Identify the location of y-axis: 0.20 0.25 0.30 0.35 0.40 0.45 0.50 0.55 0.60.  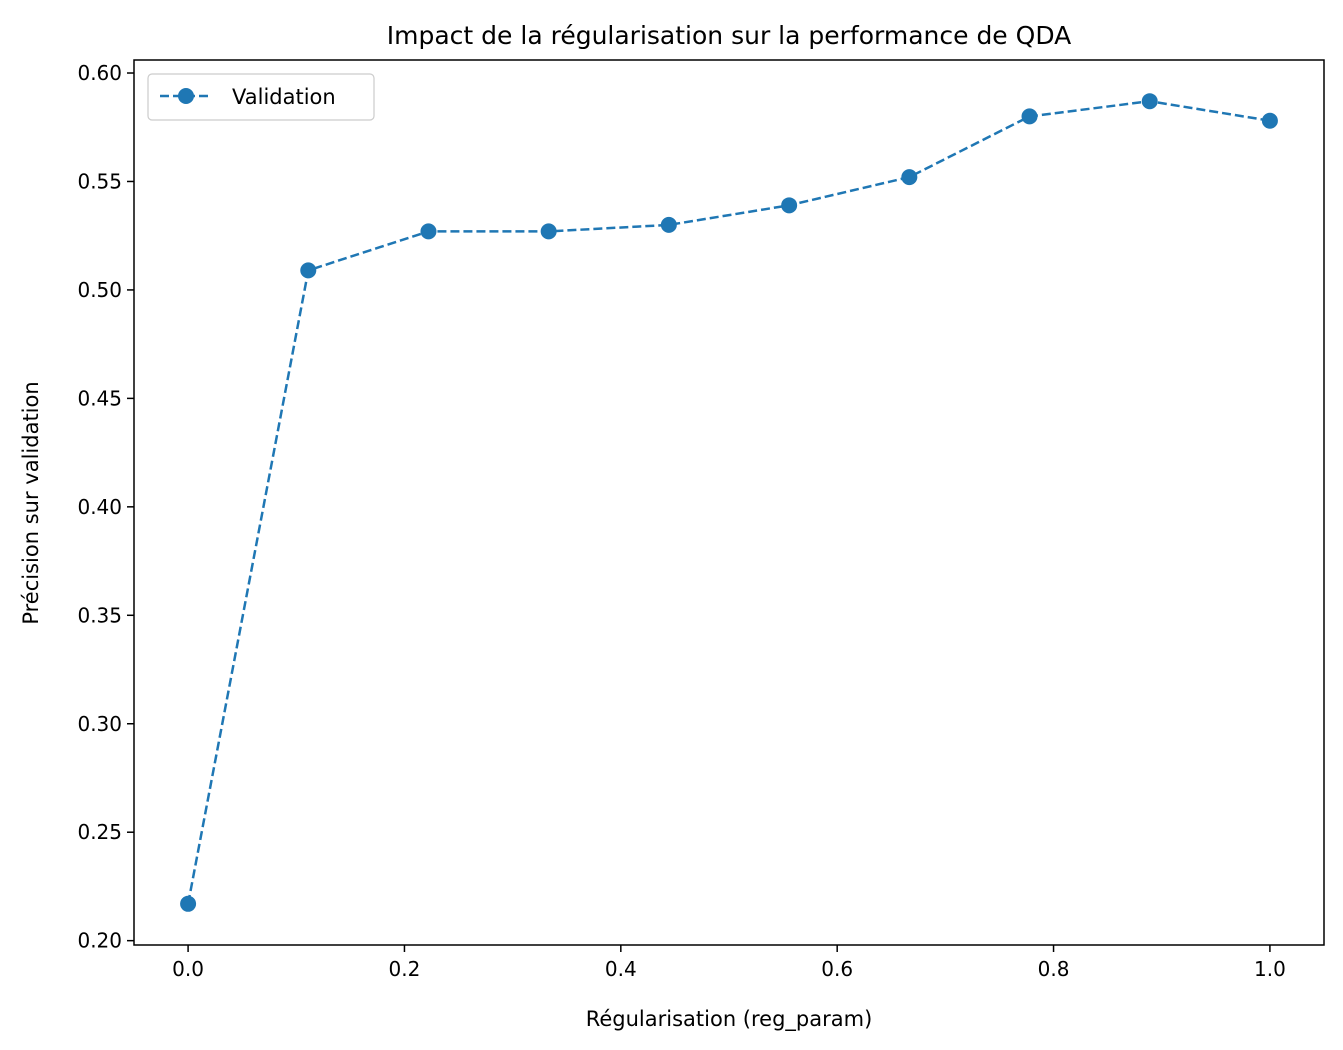
(105, 507).